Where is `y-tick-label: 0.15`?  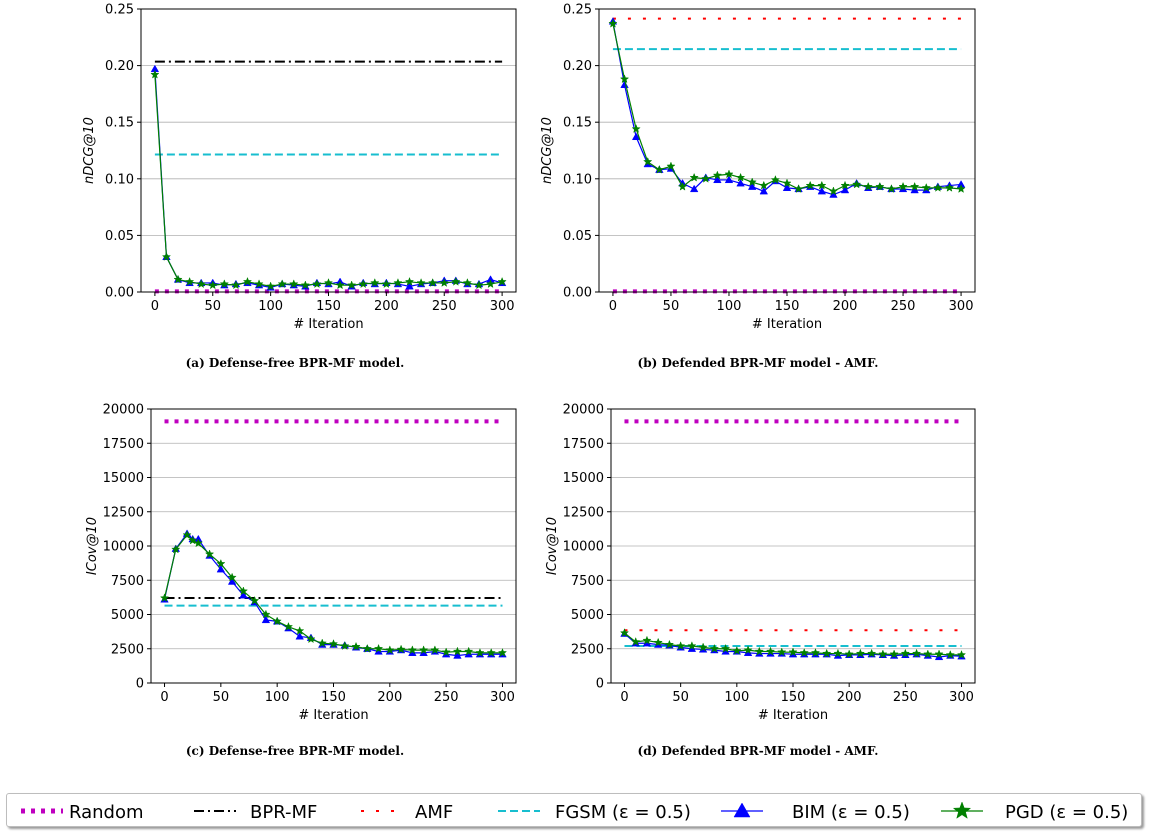 y-tick-label: 0.15 is located at coordinates (577, 123).